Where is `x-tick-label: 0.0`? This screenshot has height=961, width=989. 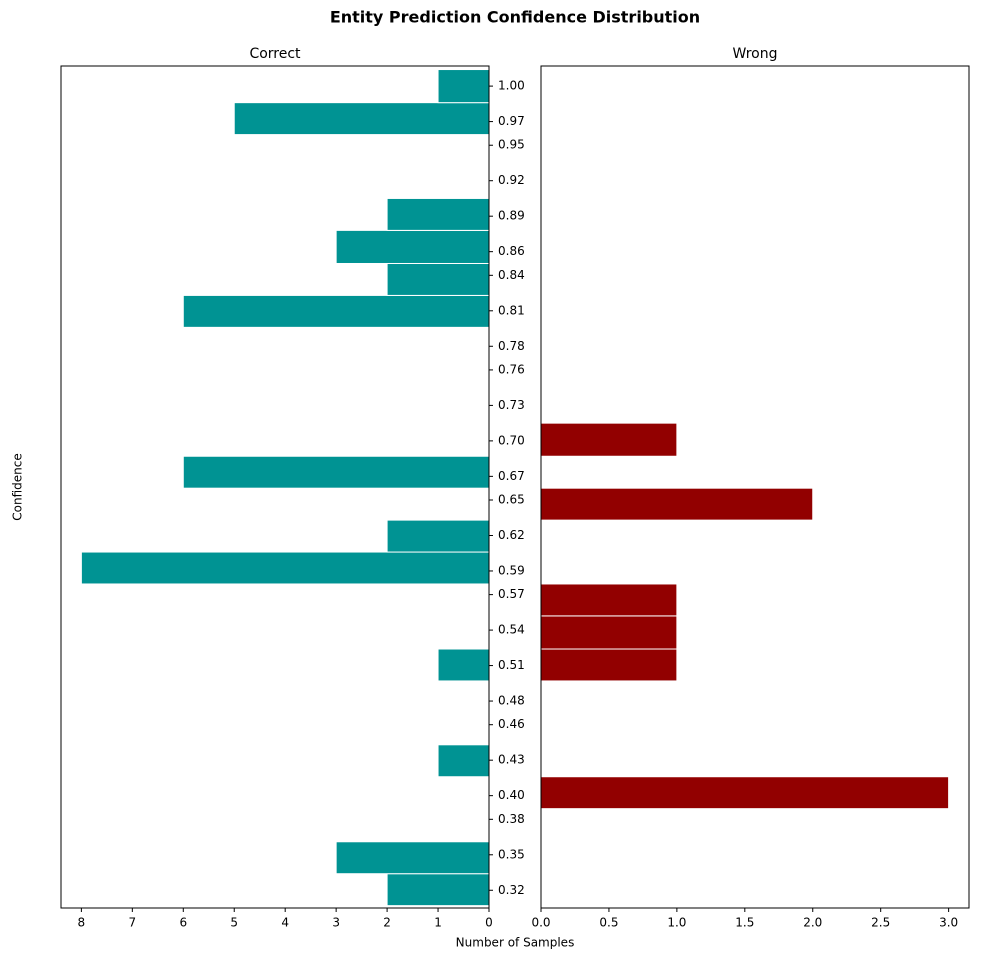
x-tick-label: 0.0 is located at coordinates (540, 923).